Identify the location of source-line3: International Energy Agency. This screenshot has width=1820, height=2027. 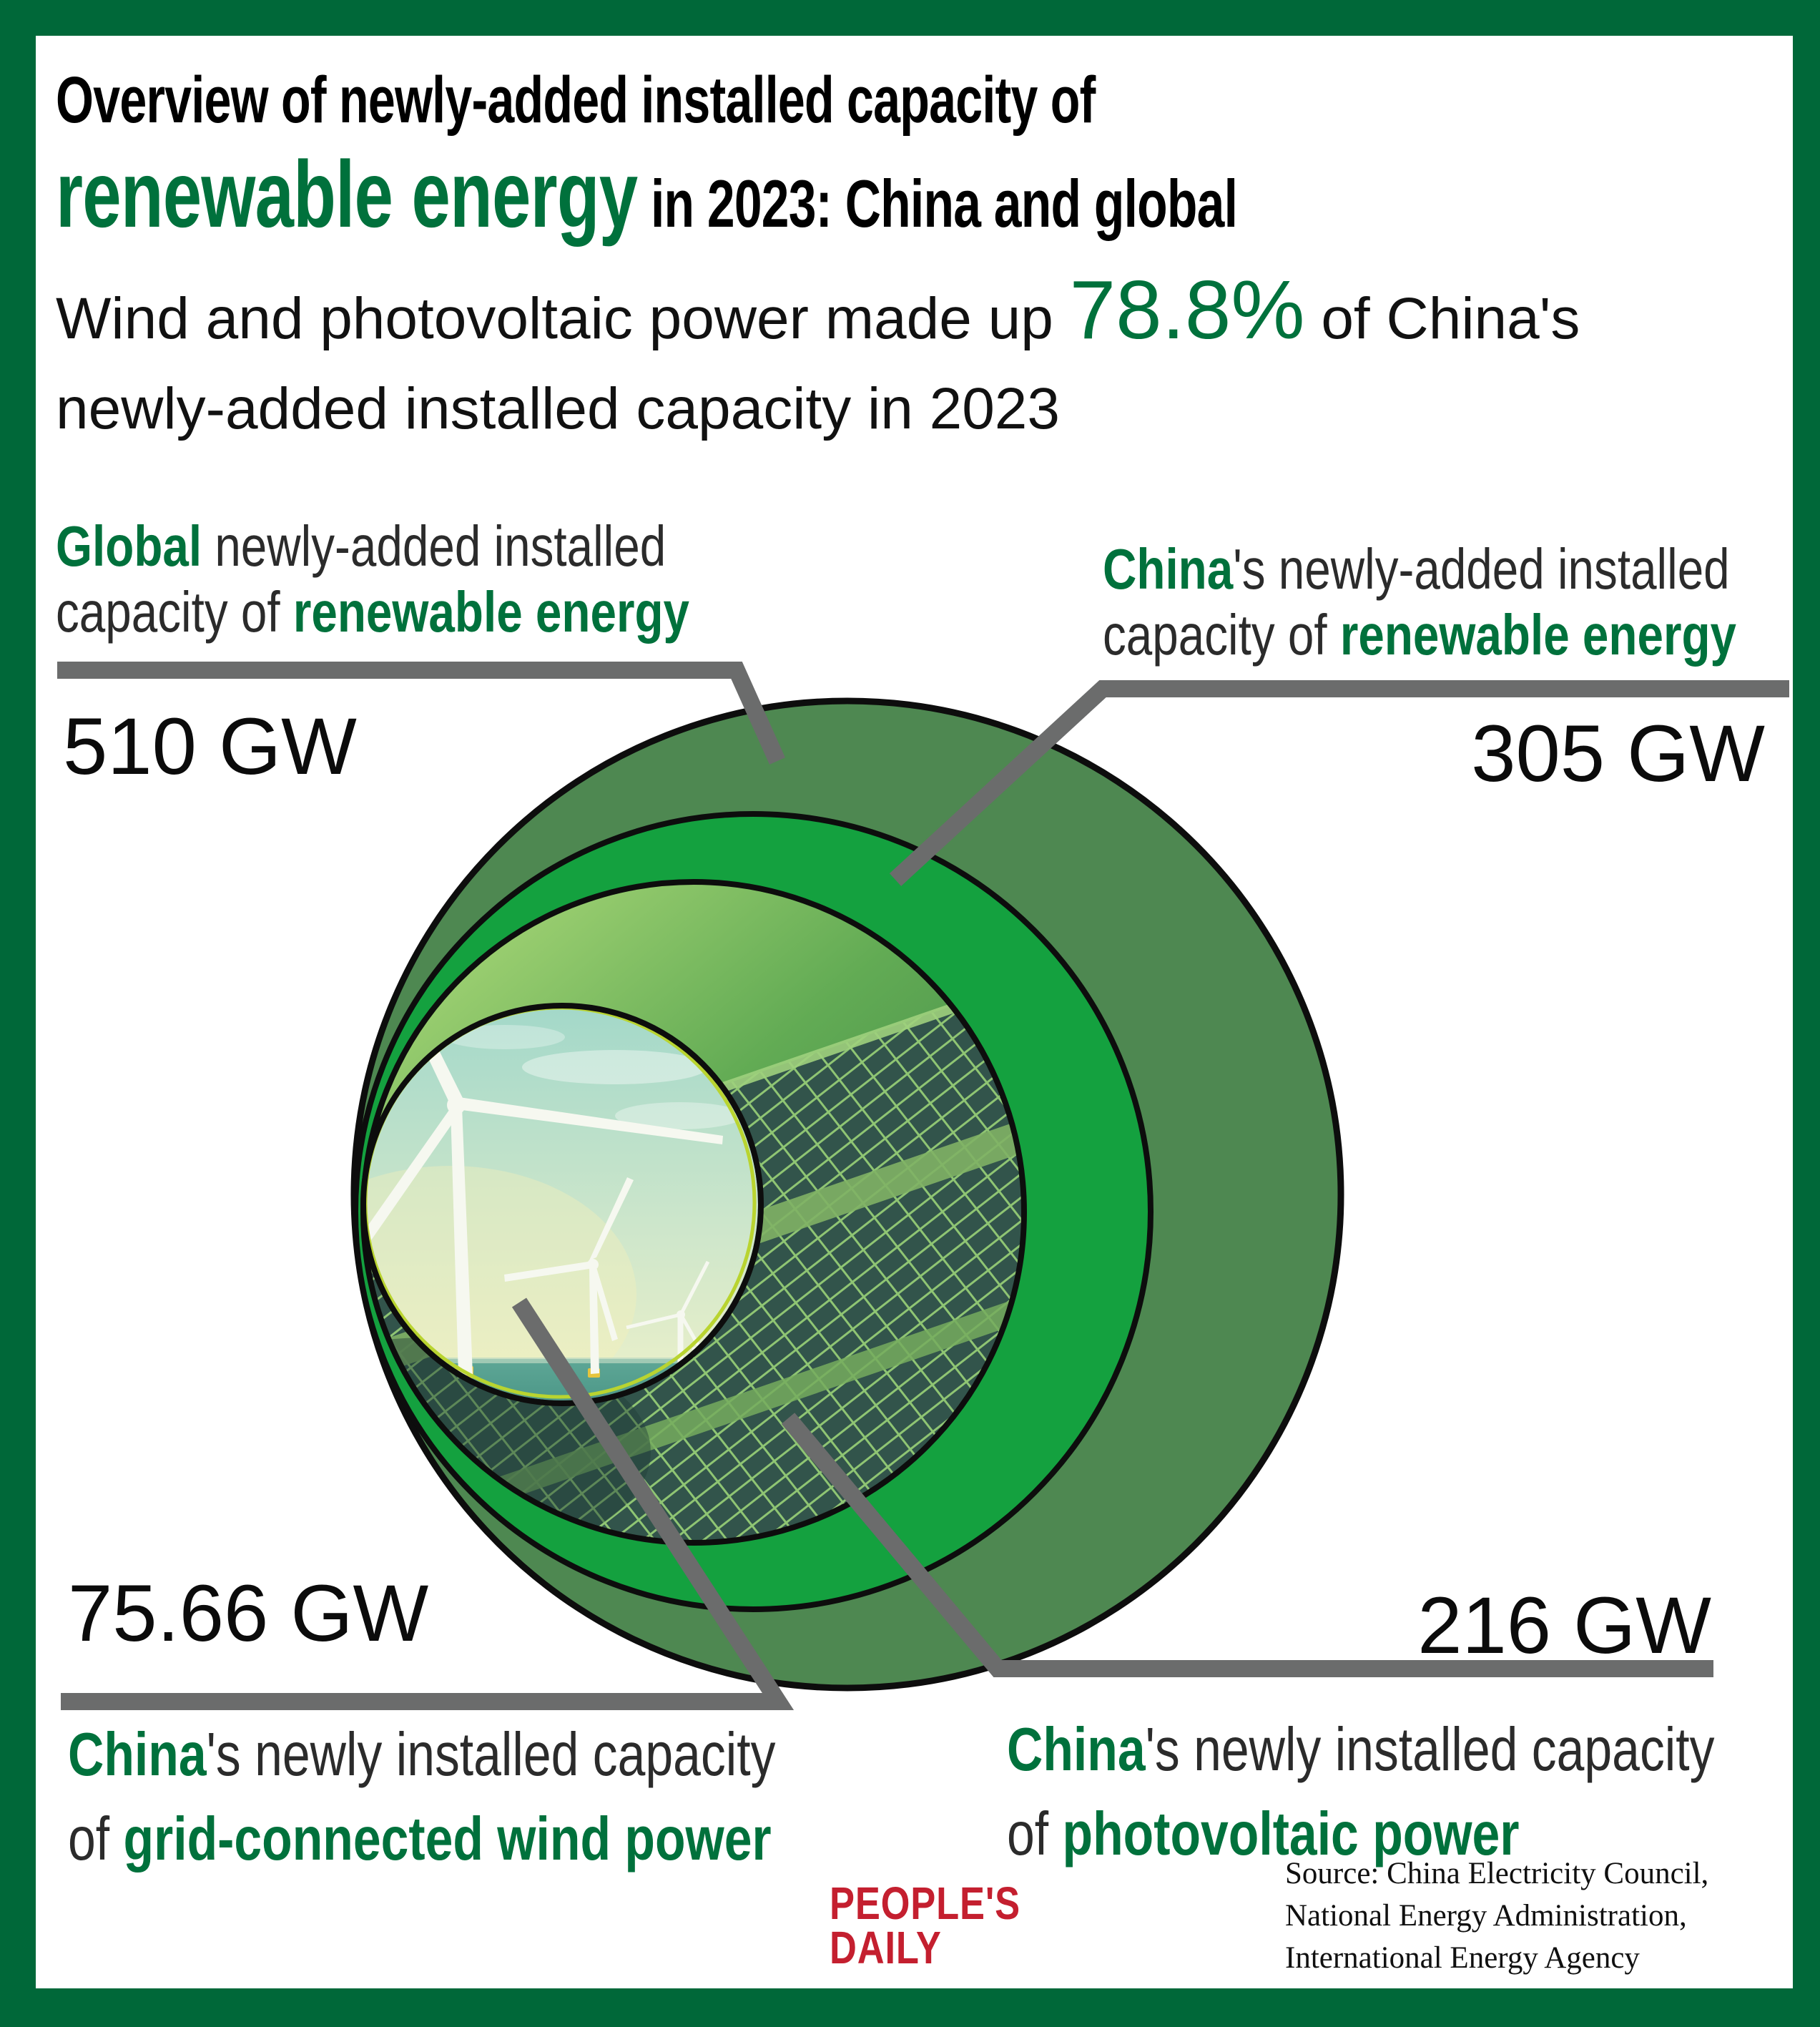
(1462, 1958).